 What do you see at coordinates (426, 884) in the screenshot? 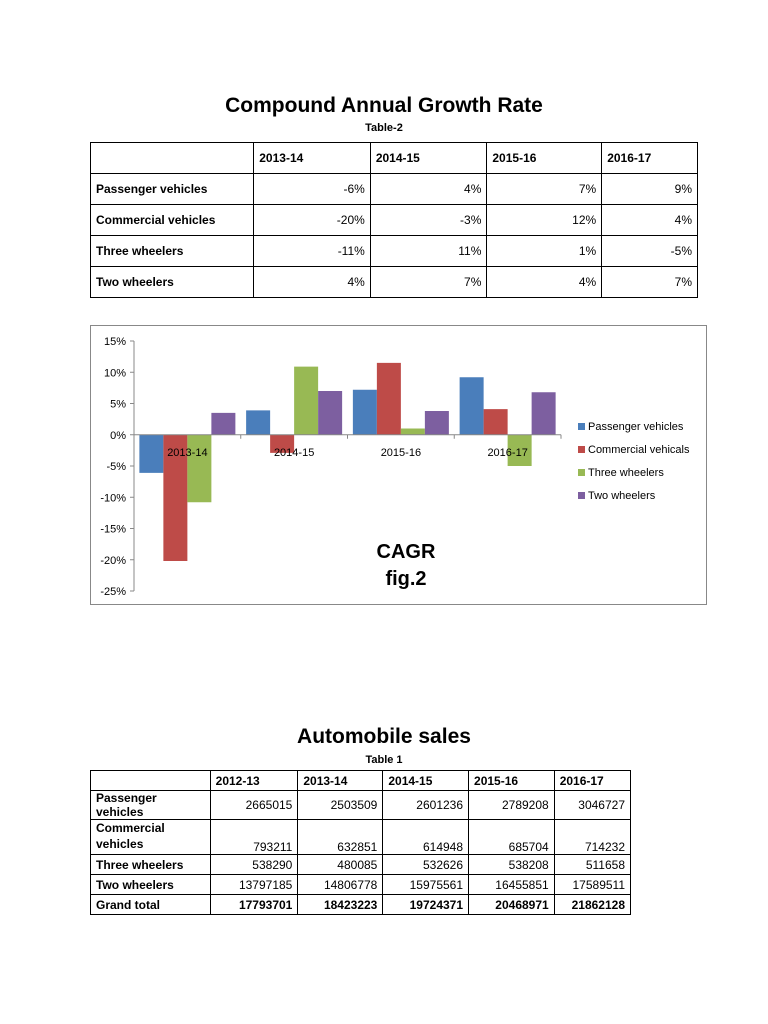
I see `table-cell: 15975561` at bounding box center [426, 884].